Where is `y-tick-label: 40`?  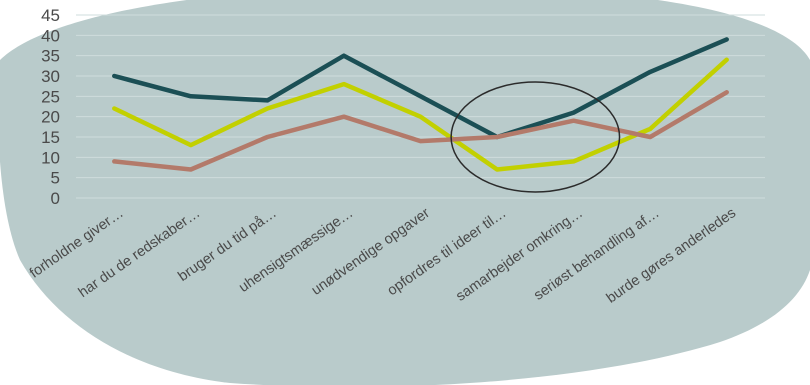
y-tick-label: 40 is located at coordinates (50, 35).